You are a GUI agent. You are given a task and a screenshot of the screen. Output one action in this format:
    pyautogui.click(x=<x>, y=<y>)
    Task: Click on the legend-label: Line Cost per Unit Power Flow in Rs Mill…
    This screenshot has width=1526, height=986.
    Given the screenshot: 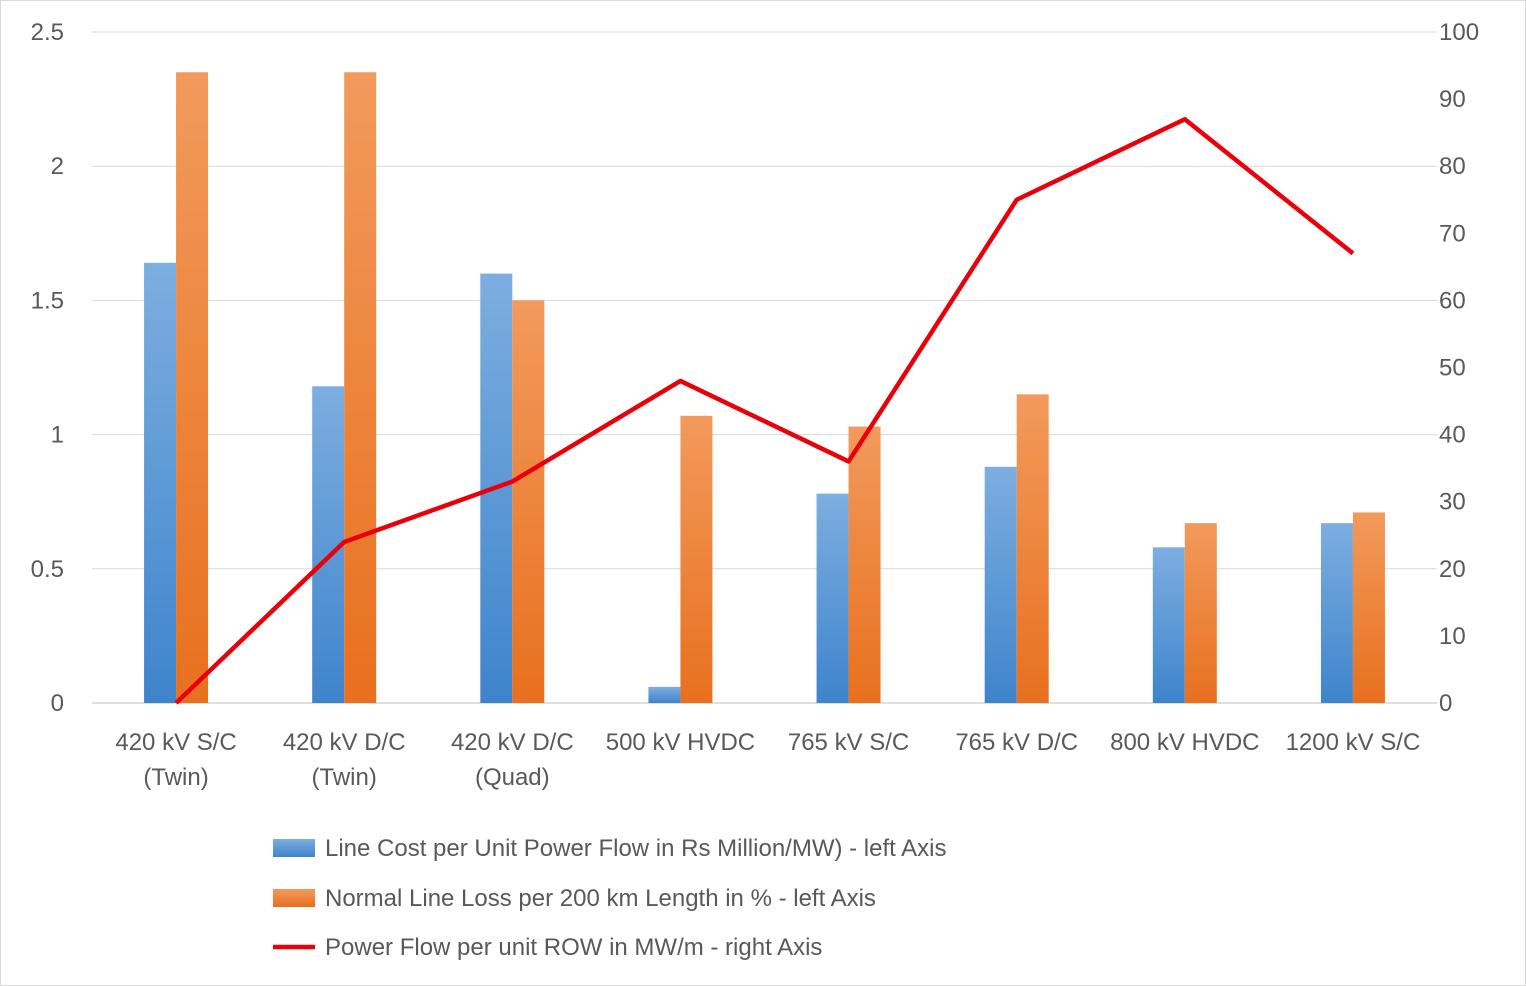 What is the action you would take?
    pyautogui.click(x=636, y=848)
    